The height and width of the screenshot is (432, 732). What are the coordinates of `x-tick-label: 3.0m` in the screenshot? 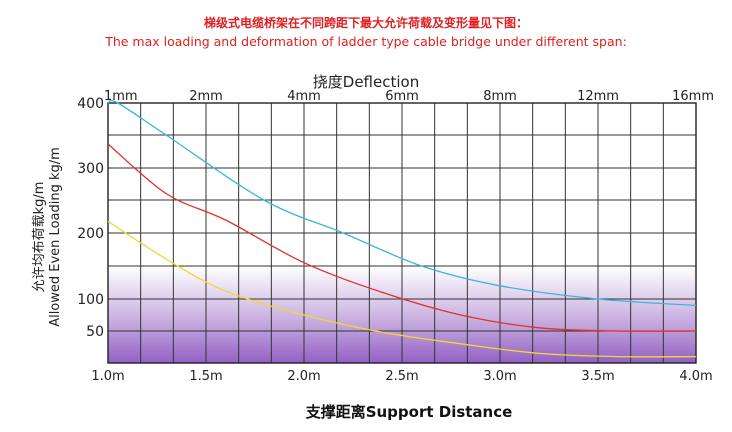 It's located at (499, 376).